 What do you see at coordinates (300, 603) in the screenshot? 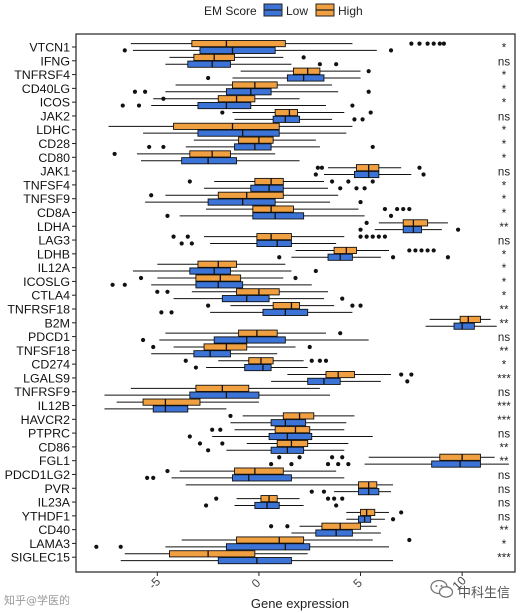
I see `x-axis-title: Gene expression` at bounding box center [300, 603].